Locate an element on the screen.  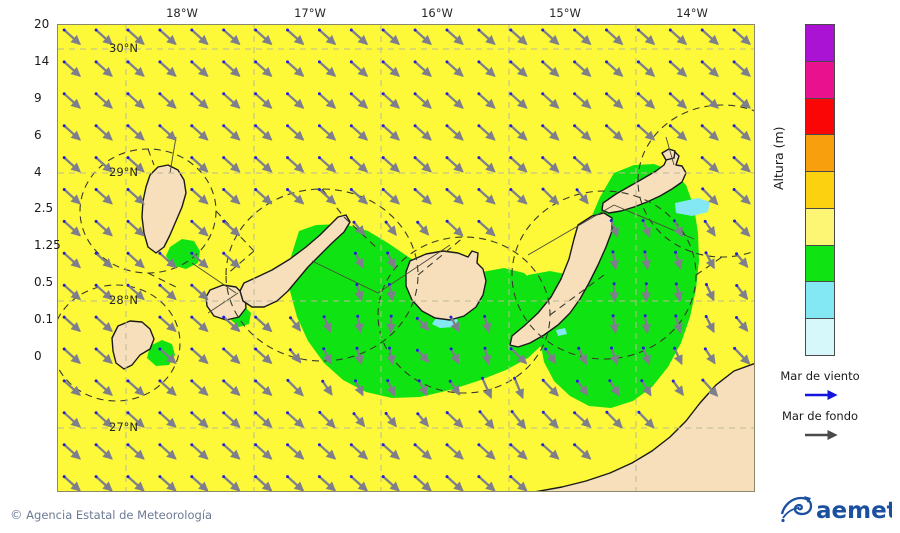
colorbar-tick-1.25: 1.25 is located at coordinates (47, 245).